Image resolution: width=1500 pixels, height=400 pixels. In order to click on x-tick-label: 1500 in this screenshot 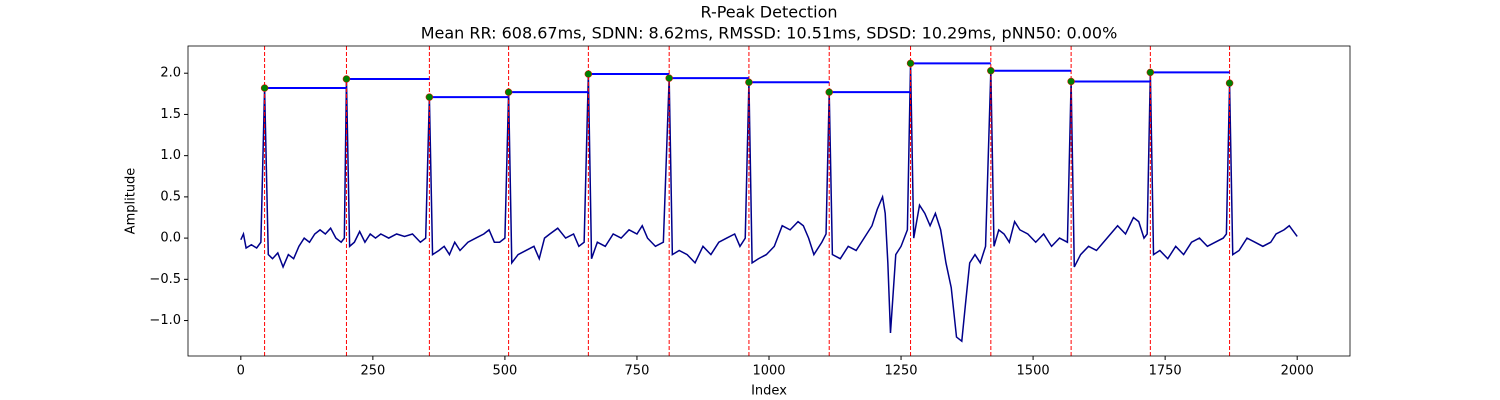, I will do `click(1033, 371)`.